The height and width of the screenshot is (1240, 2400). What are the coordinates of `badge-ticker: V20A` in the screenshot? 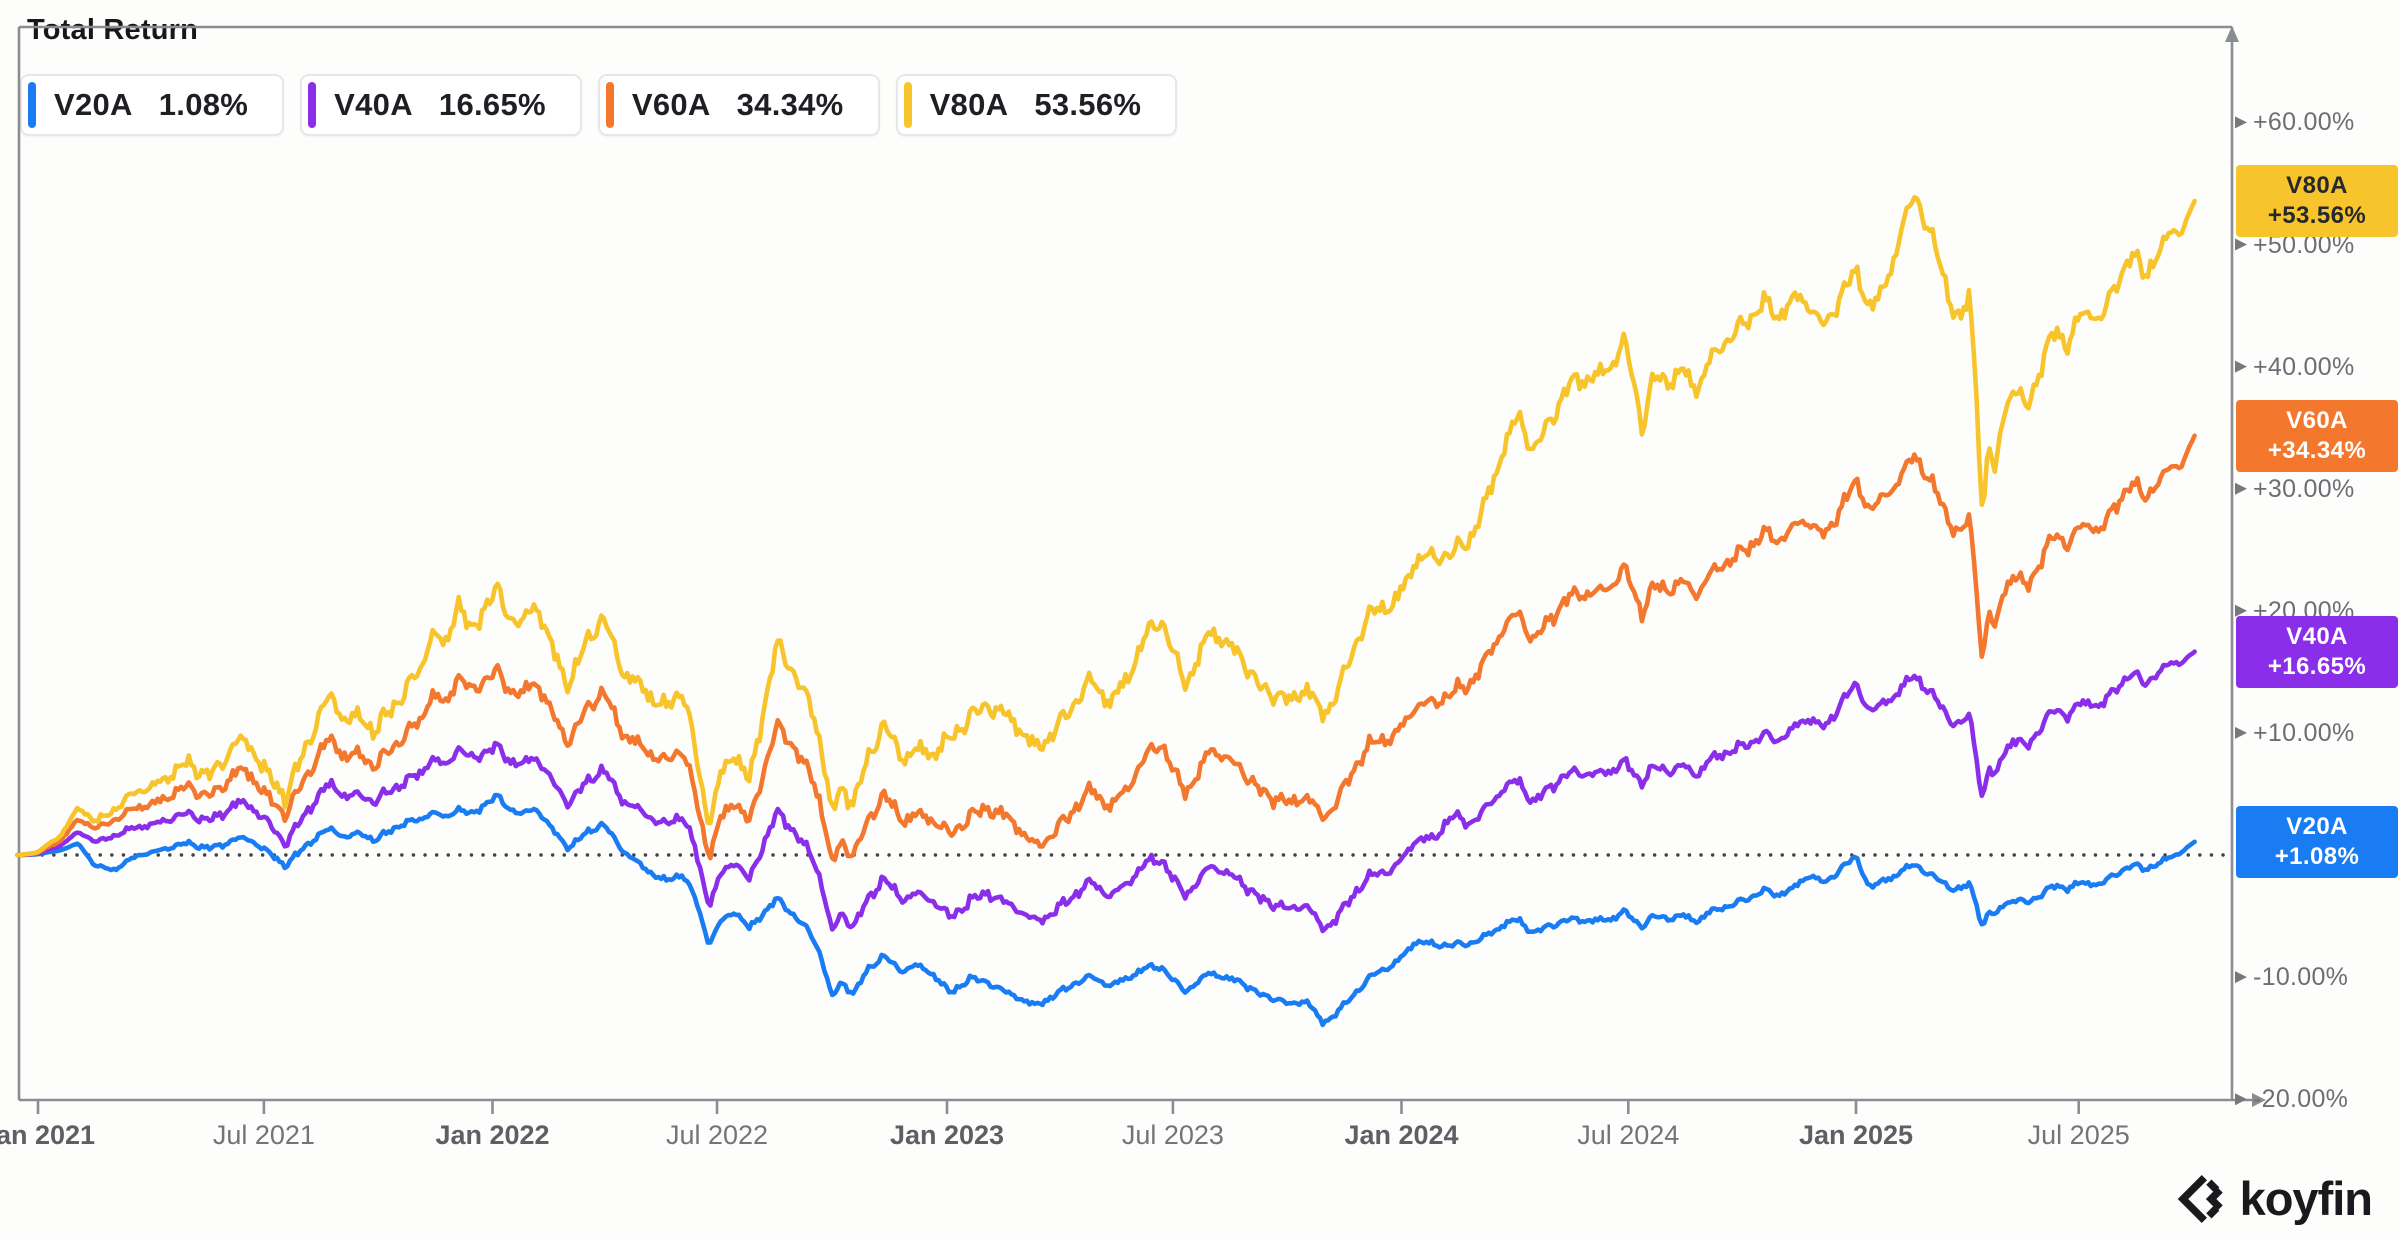 It's located at (2317, 826).